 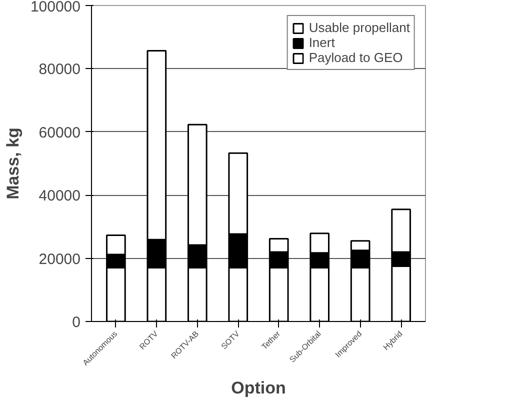 What do you see at coordinates (12, 164) in the screenshot?
I see `y-axis-title: Mass, kg` at bounding box center [12, 164].